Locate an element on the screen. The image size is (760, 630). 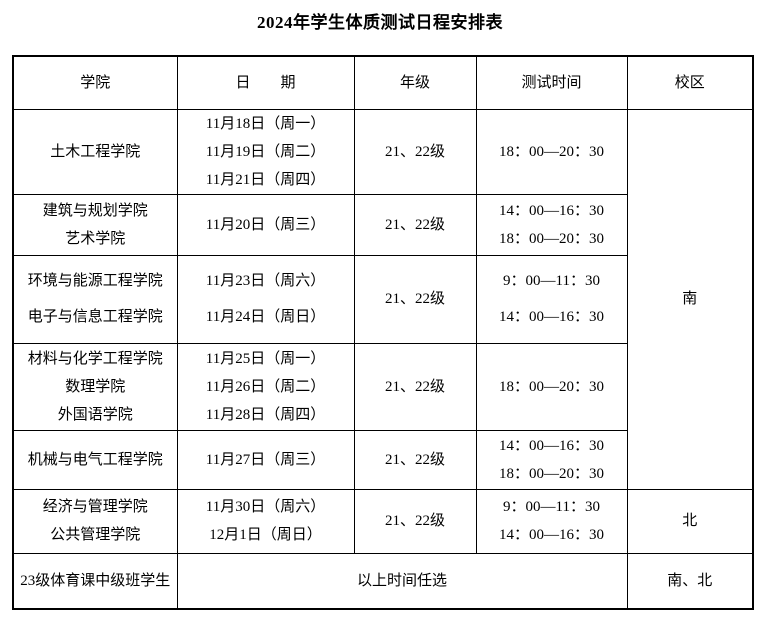
page-title: 2024年学生体质测试日程安排表 is located at coordinates (380, 22).